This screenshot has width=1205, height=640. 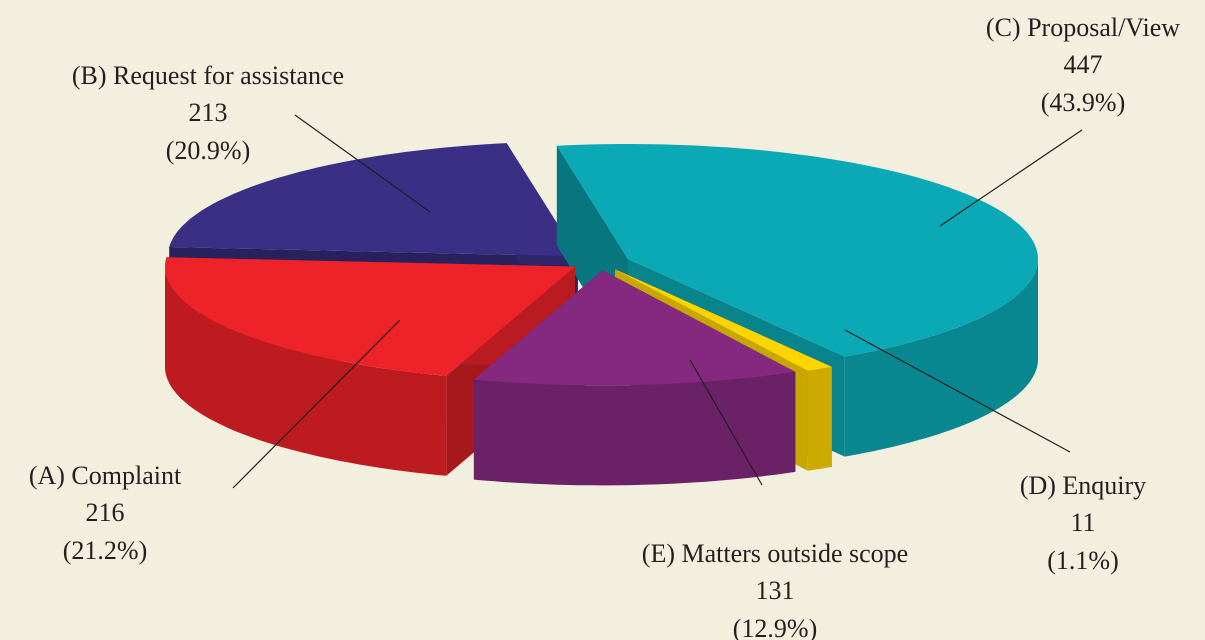 I want to click on category-label: (A) Complaint, so click(x=105, y=475).